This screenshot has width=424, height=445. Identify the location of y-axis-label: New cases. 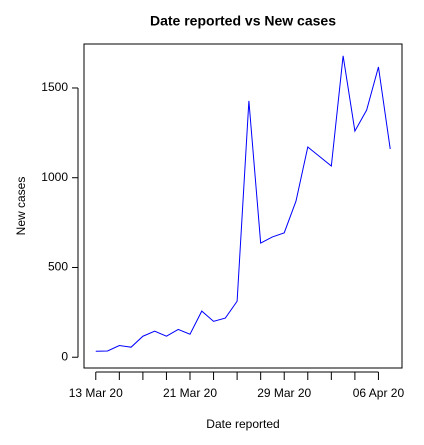
(21, 206).